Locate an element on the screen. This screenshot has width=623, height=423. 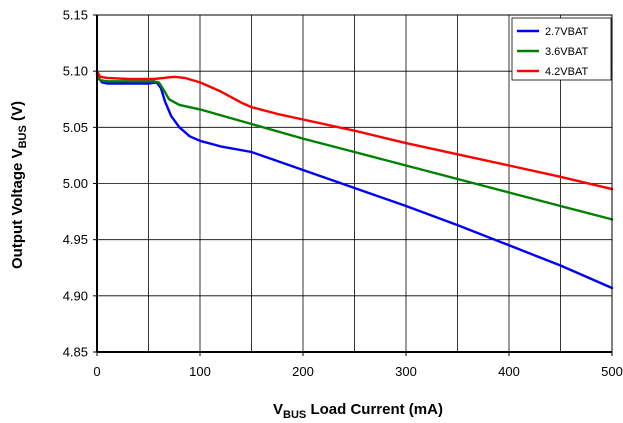
y-axis-title-rest: (V) is located at coordinates (17, 113).